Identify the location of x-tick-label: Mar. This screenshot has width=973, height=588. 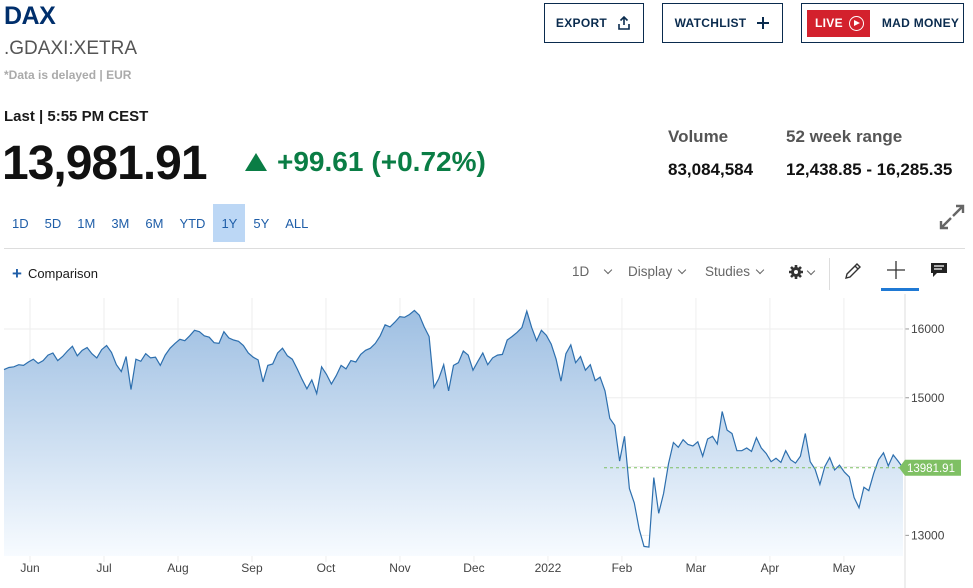
(696, 568).